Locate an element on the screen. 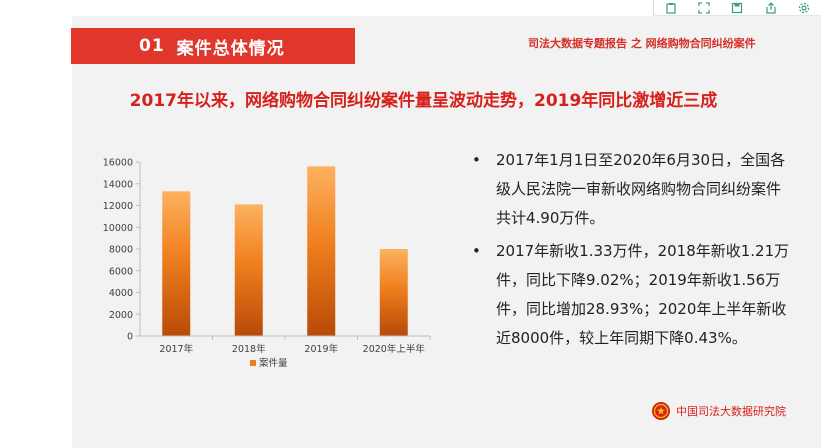  expand-icon is located at coordinates (704, 8).